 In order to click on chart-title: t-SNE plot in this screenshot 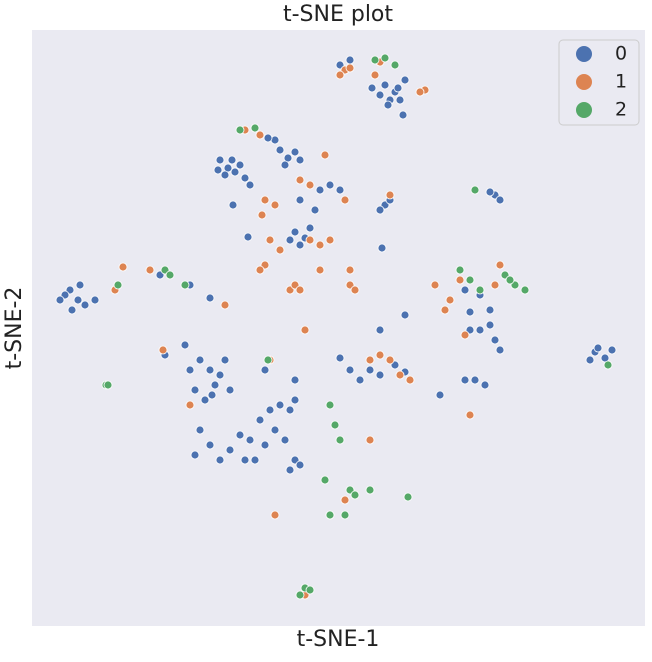, I will do `click(338, 14)`.